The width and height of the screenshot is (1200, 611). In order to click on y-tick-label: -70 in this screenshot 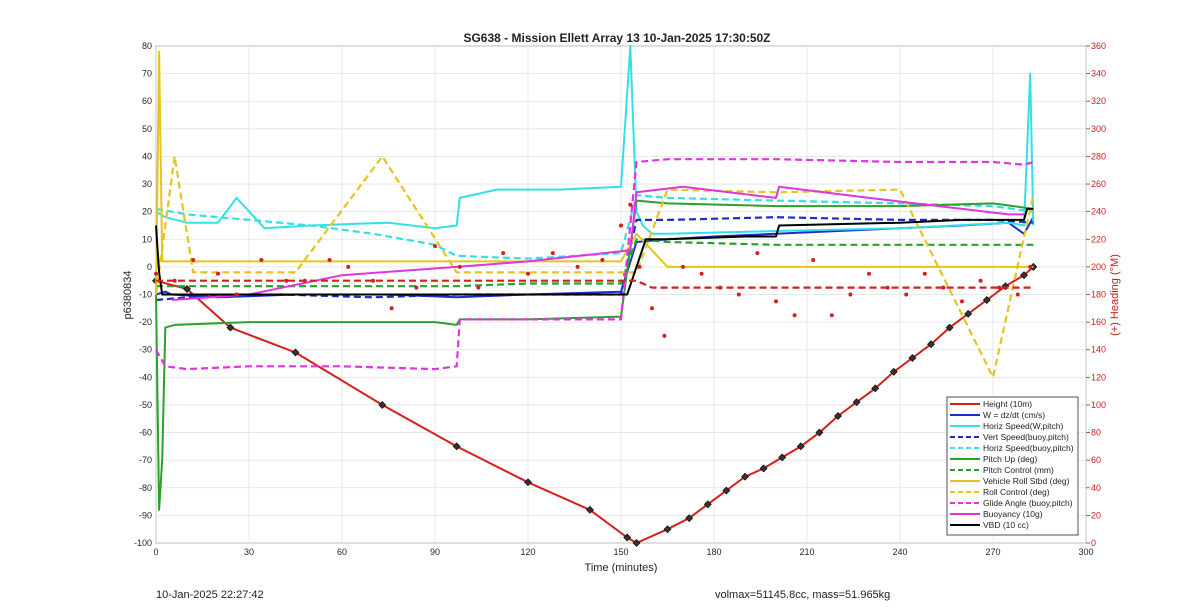, I will do `click(145, 460)`.